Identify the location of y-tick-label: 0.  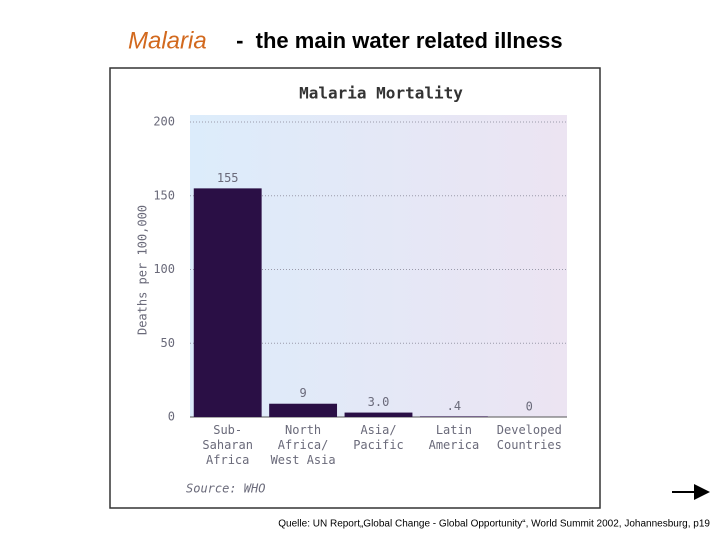
(171, 417).